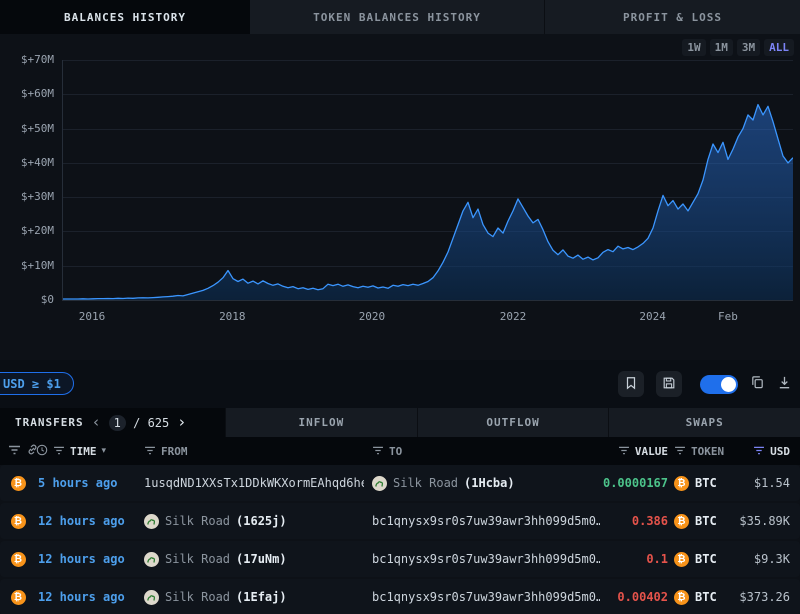 The height and width of the screenshot is (614, 800). Describe the element at coordinates (32, 451) in the screenshot. I see `link-icon` at that location.